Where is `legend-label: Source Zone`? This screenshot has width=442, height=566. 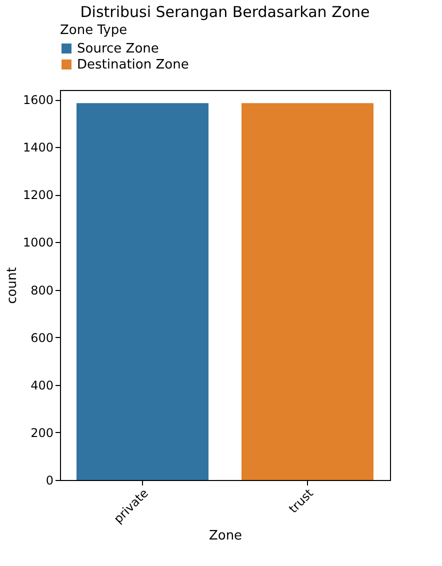
legend-label: Source Zone is located at coordinates (118, 49).